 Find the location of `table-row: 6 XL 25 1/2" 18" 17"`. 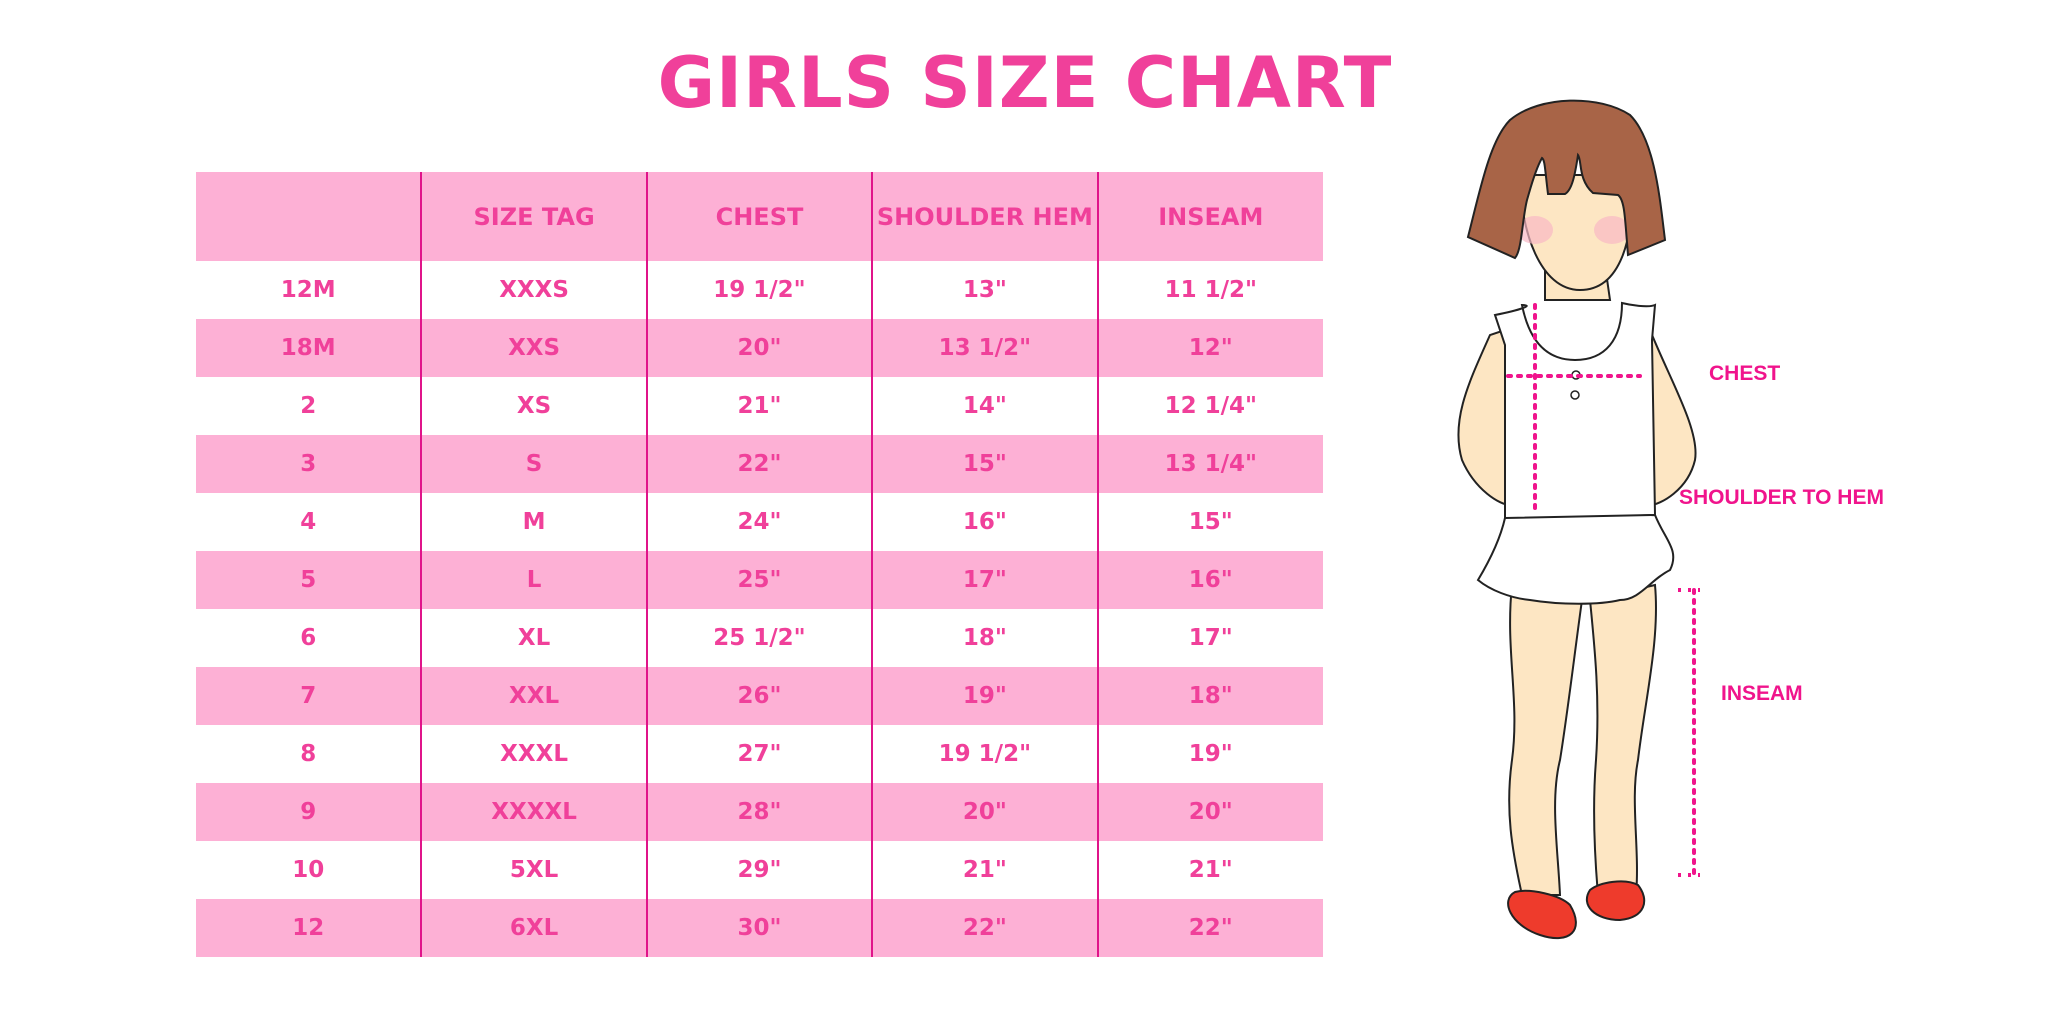

table-row: 6 XL 25 1/2" 18" 17" is located at coordinates (759, 638).